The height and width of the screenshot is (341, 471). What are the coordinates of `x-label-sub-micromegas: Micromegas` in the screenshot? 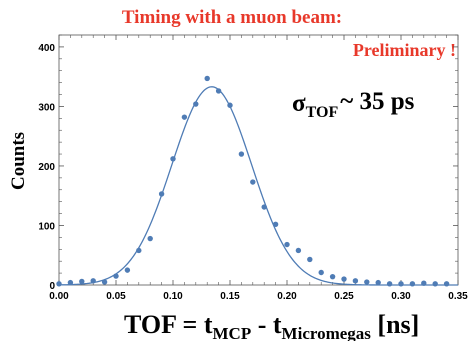 It's located at (327, 332).